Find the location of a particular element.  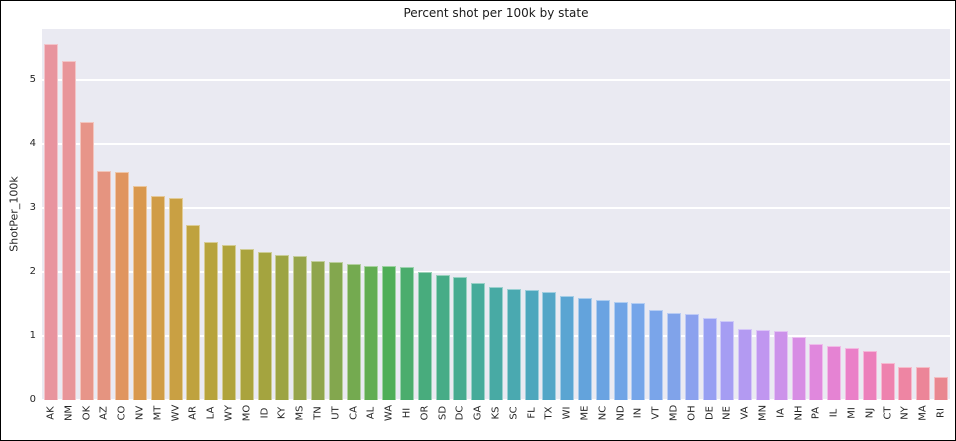

bar-TN is located at coordinates (317, 330).